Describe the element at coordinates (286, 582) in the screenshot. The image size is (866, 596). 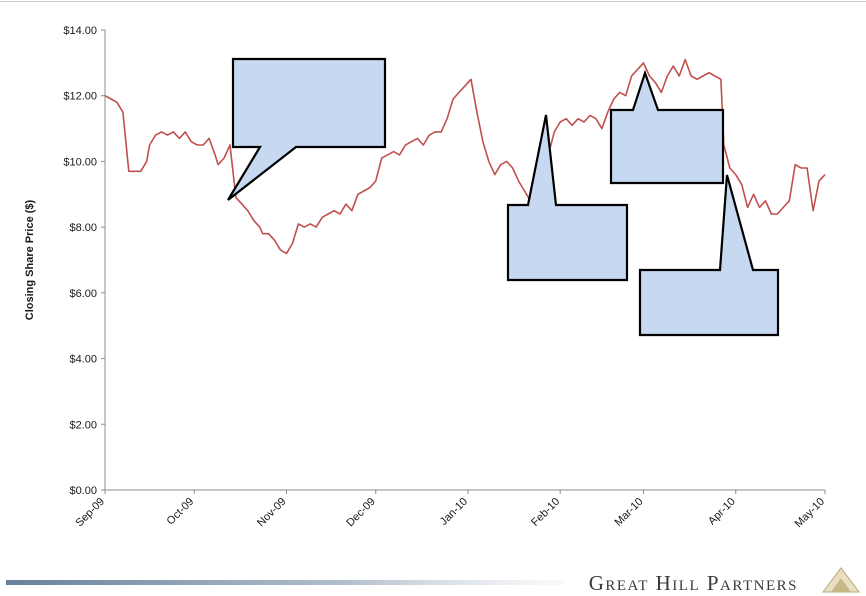
I see `footer-rule` at that location.